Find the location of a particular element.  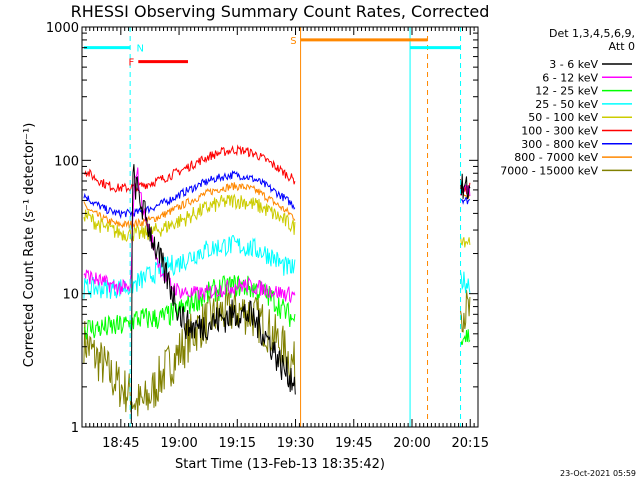

legend-label-3-6-kev: 3 - 6 keV is located at coordinates (573, 64).